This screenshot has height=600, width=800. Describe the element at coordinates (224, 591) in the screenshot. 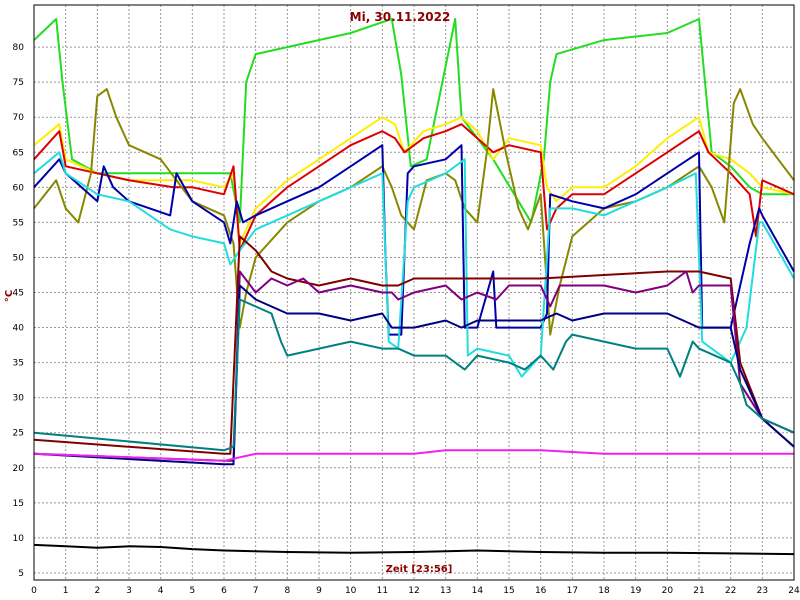

I see `x-tick-label: 6` at that location.